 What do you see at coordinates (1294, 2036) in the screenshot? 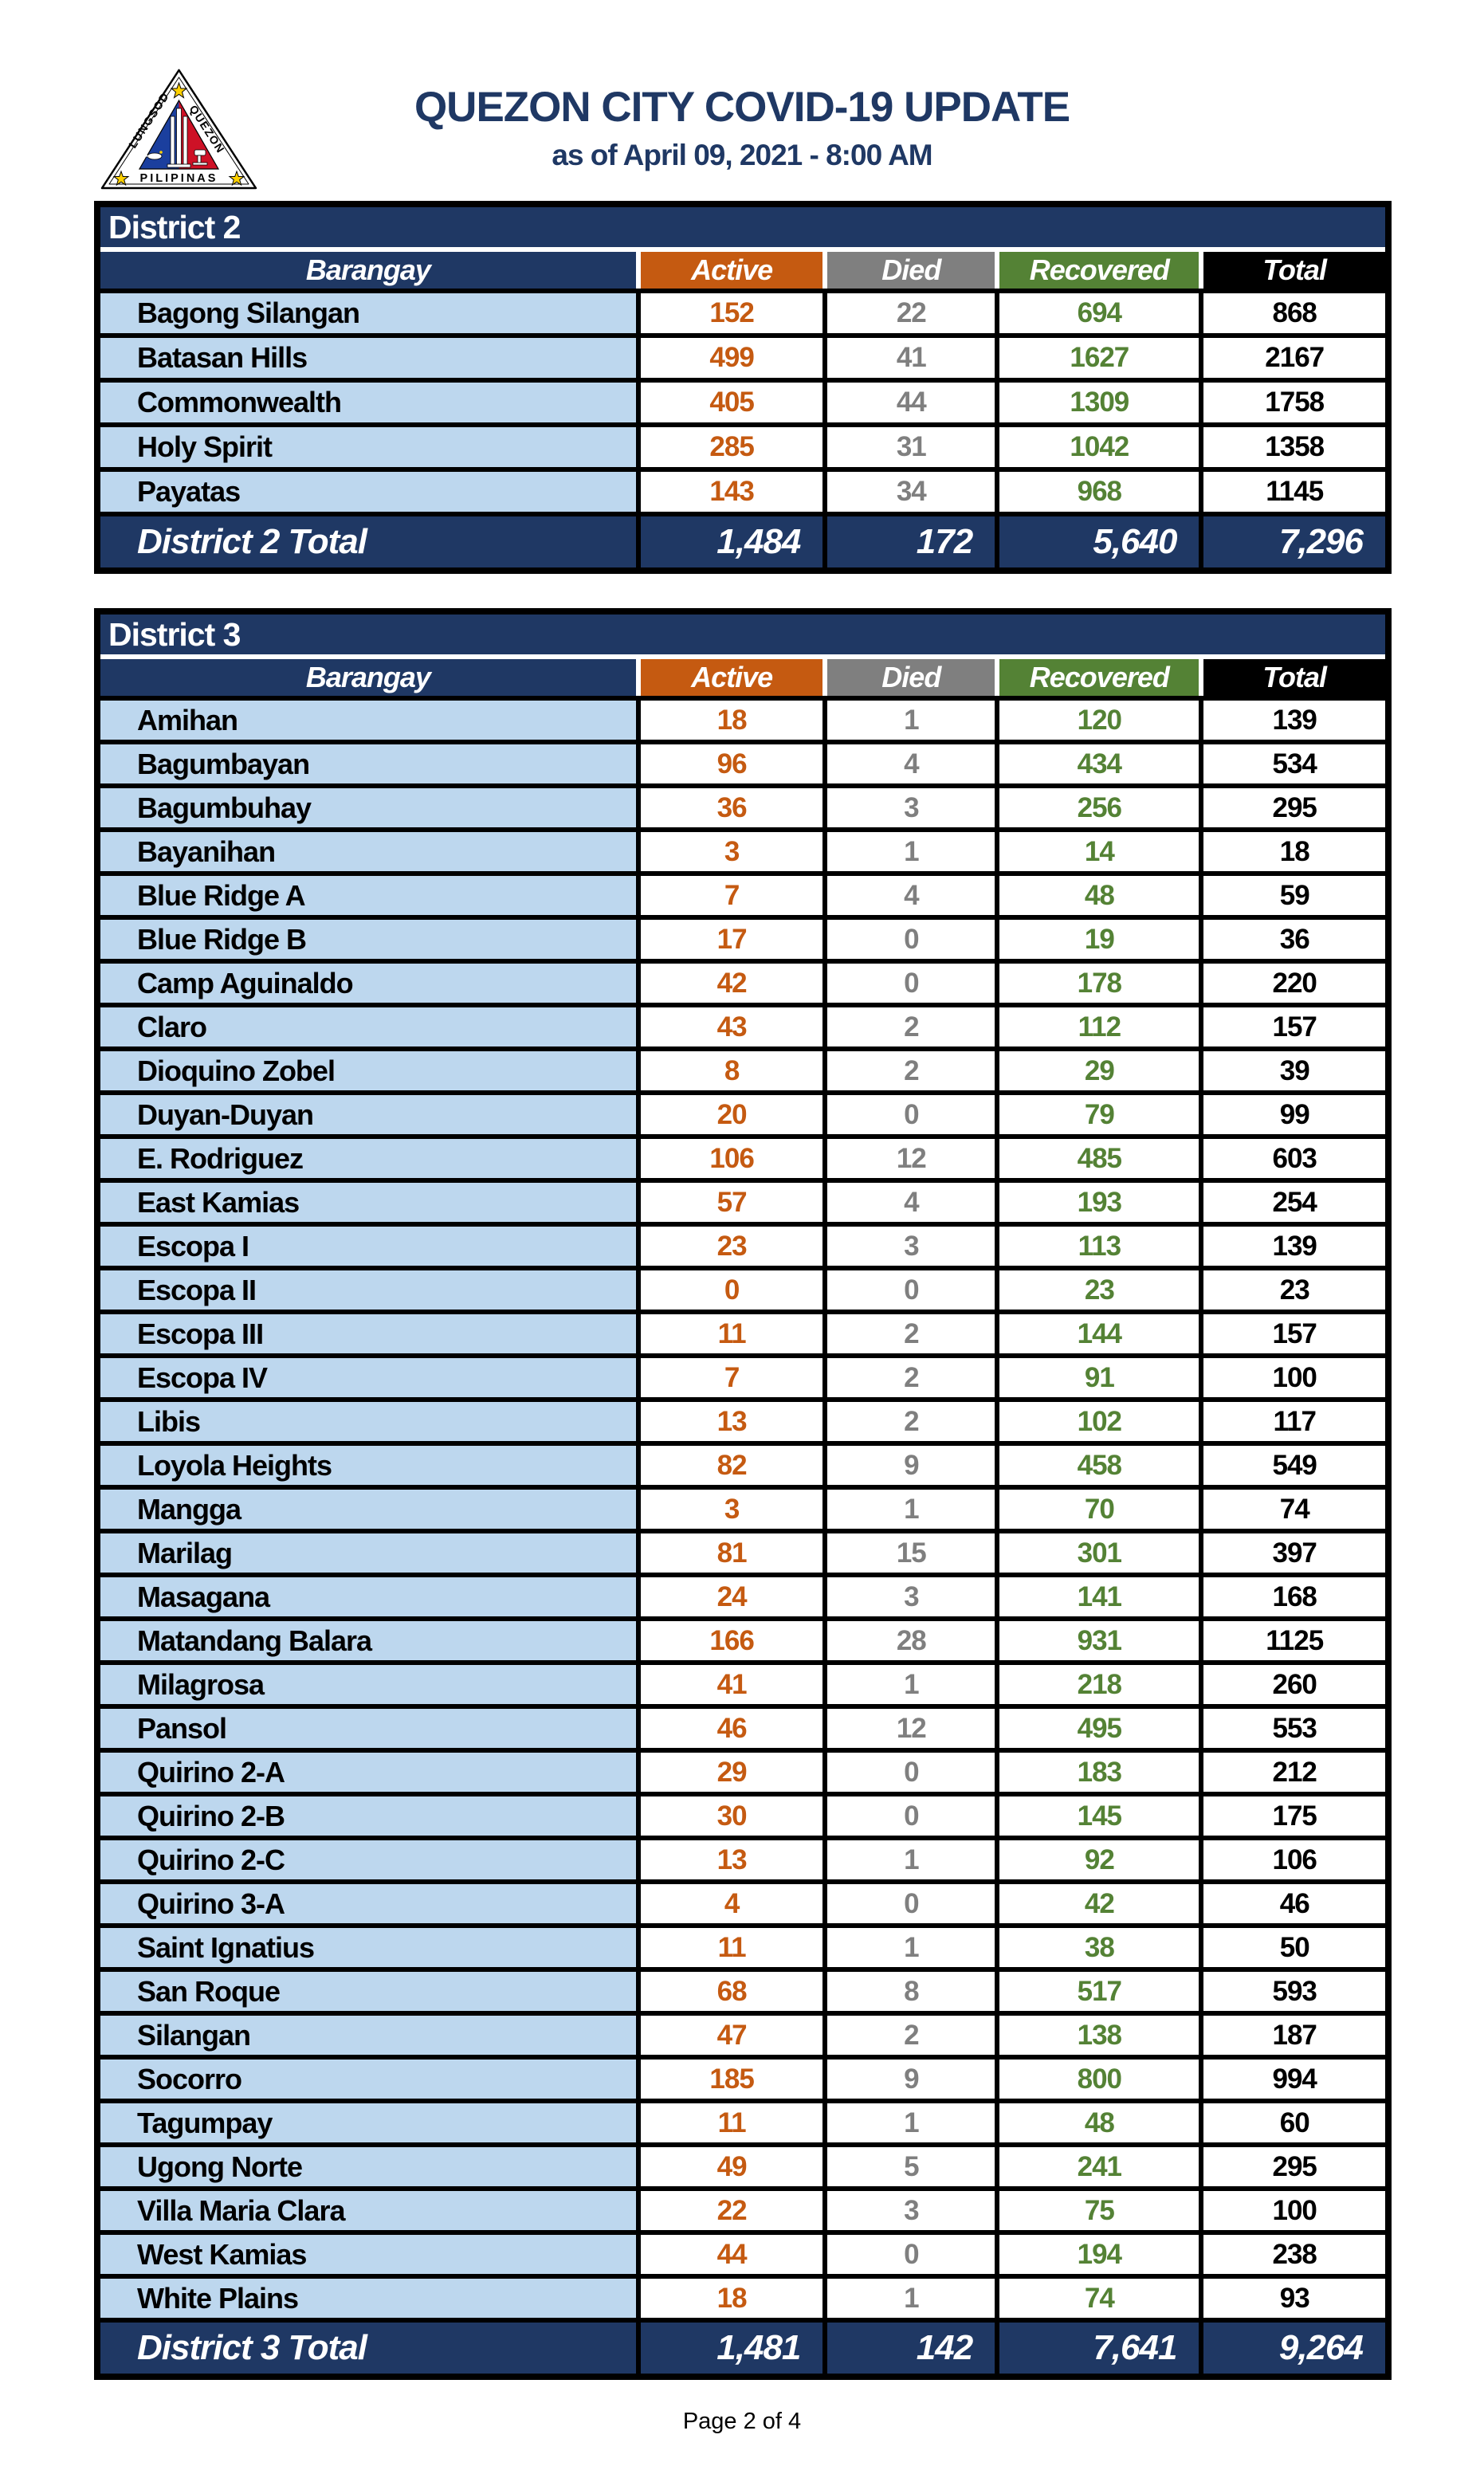
I see `total-value-cell: 187` at bounding box center [1294, 2036].